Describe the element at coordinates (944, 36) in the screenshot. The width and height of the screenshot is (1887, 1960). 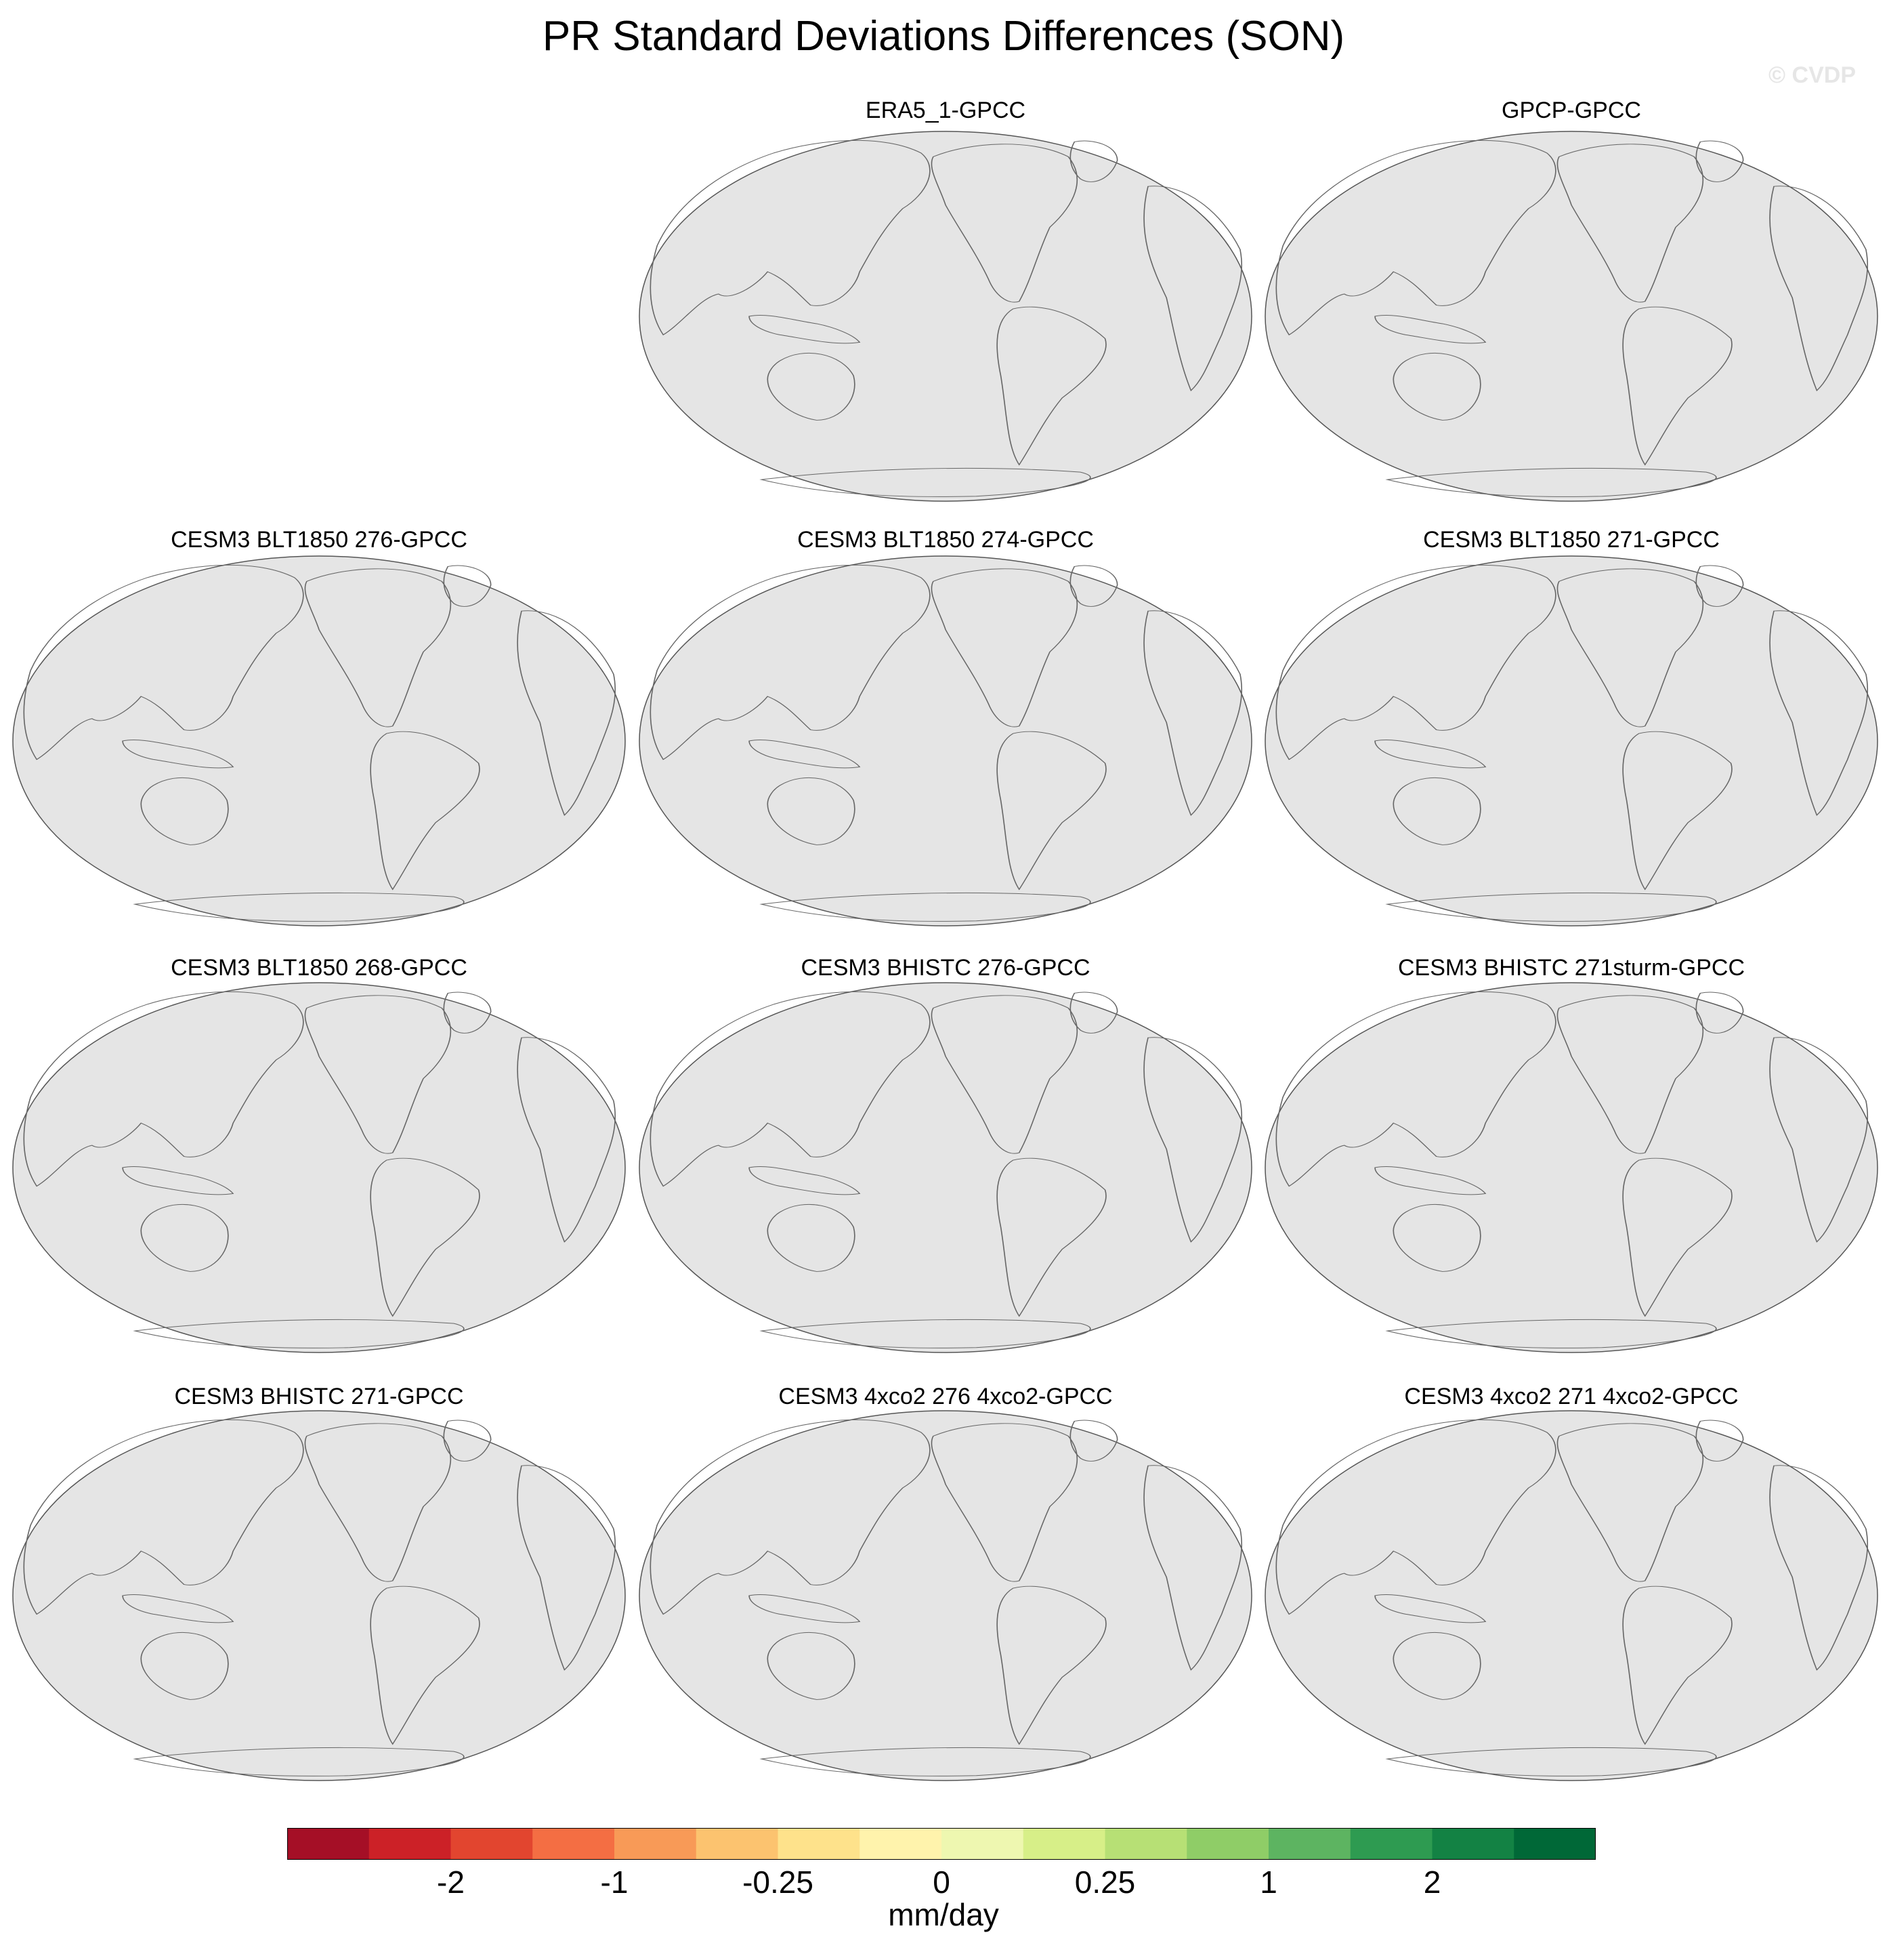
I see `figure-title: PR Standard Deviations Differences (SON)` at that location.